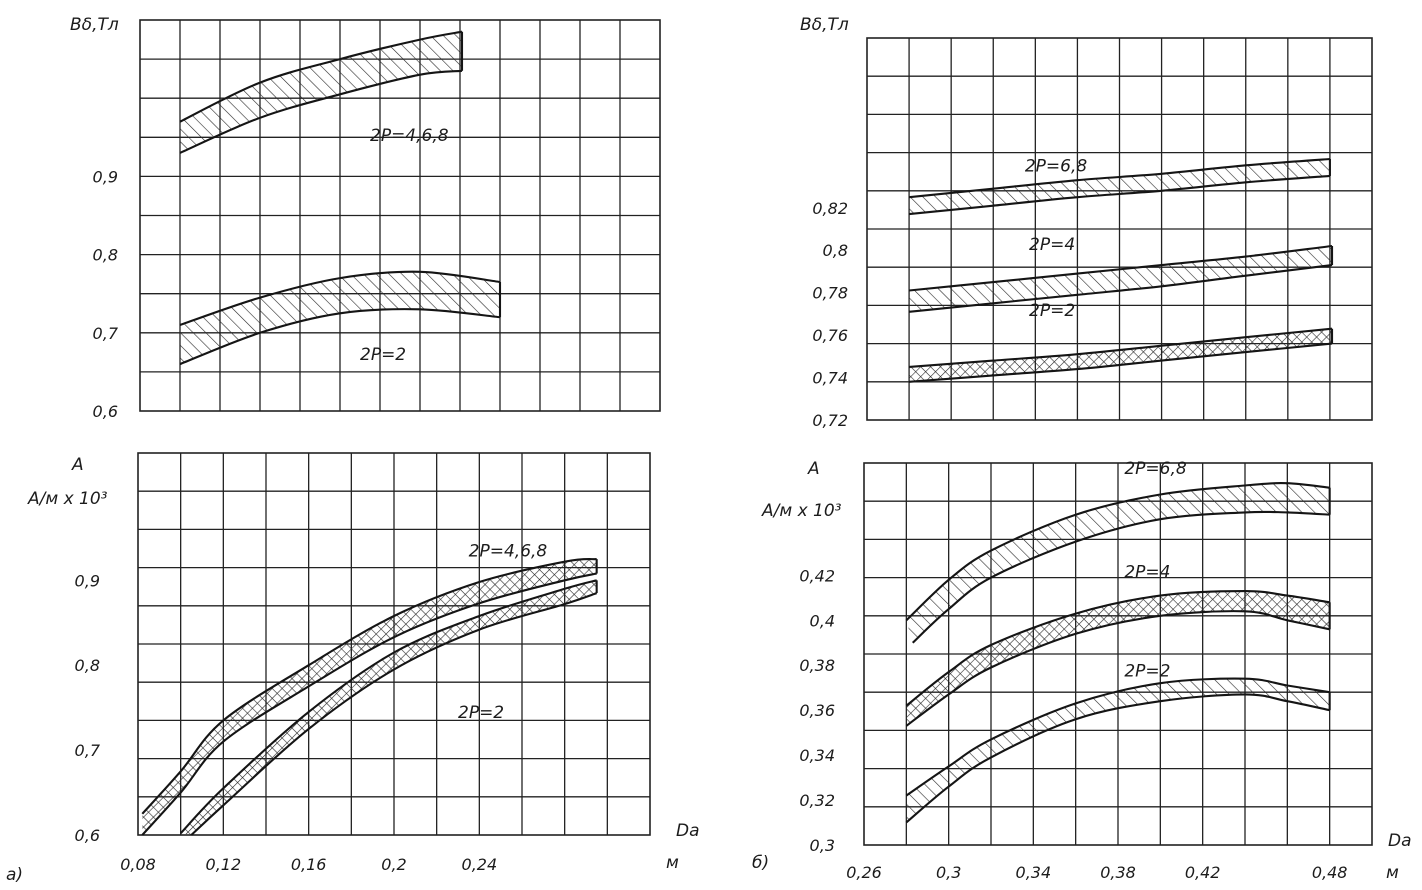 The height and width of the screenshot is (890, 1422). I want to click on y-tick-label: 0,38, so click(817, 665).